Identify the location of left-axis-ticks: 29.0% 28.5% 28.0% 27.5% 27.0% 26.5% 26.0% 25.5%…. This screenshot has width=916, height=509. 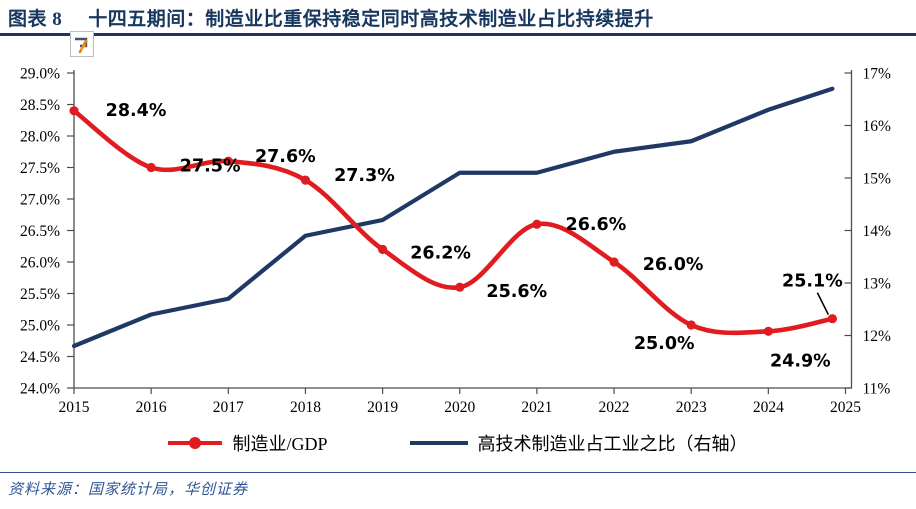
(47, 232).